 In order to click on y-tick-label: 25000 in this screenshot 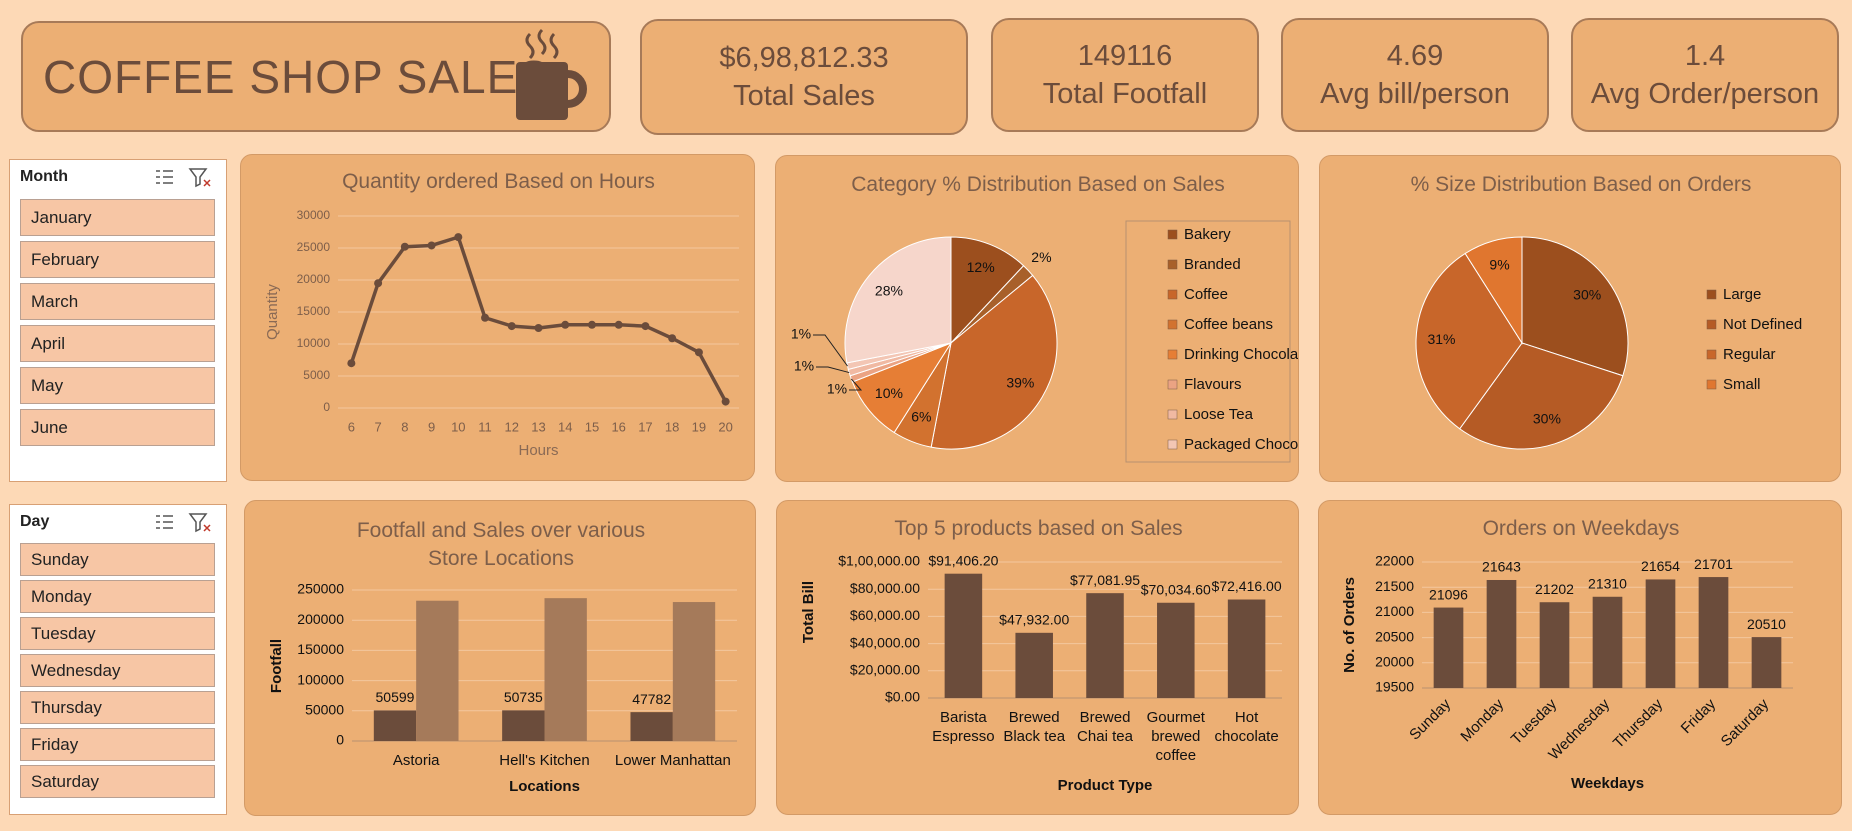, I will do `click(314, 247)`.